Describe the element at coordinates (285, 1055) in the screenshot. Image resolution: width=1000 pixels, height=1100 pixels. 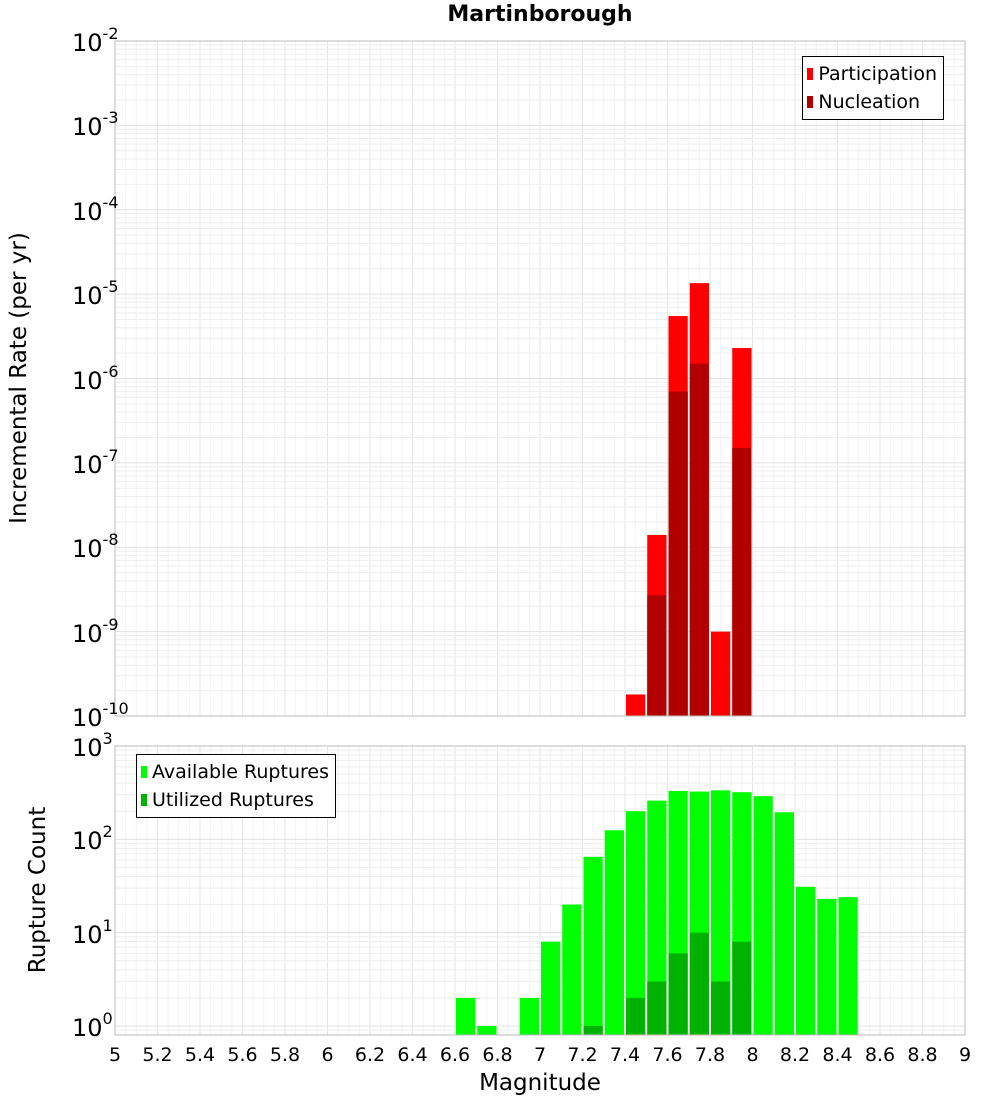
I see `x-tick-label: 5.8` at that location.